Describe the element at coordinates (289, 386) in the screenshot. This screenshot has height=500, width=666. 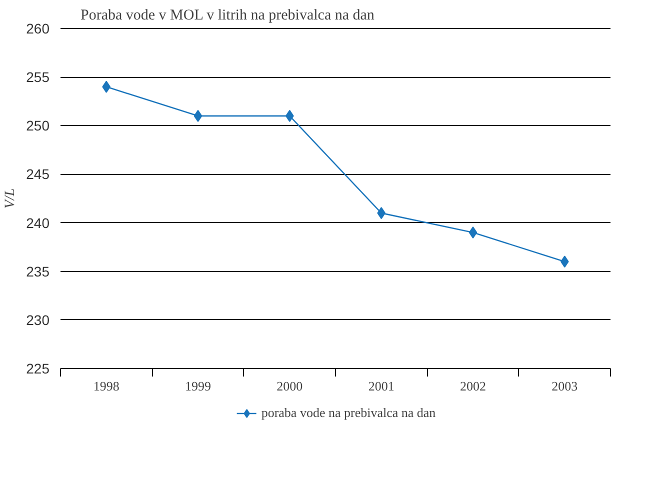
I see `x-tick-label: 2000` at that location.